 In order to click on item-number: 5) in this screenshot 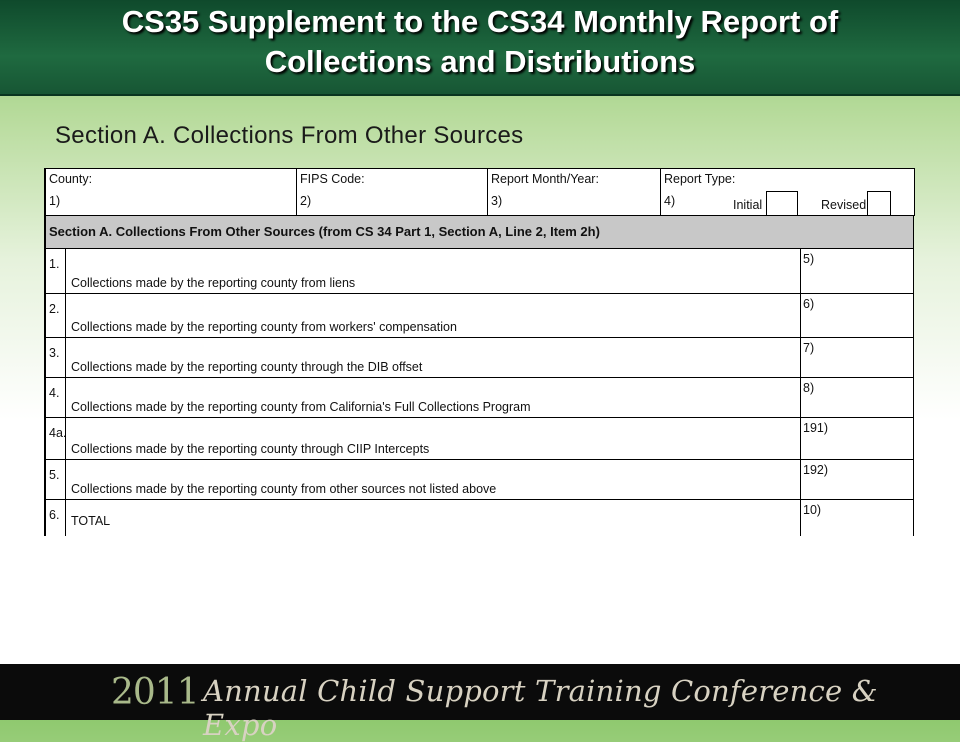, I will do `click(809, 259)`.